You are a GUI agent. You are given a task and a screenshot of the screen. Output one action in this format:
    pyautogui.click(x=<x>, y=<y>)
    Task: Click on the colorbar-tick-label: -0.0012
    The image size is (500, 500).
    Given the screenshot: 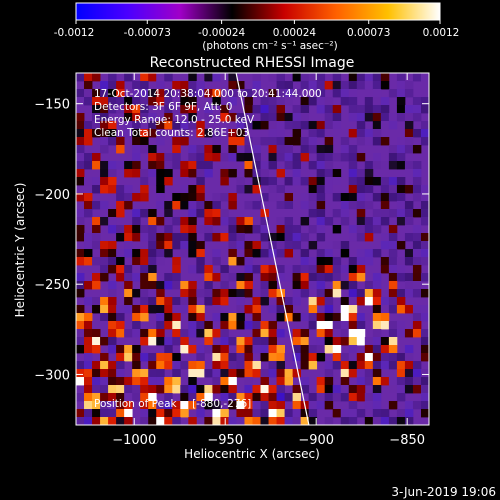 What is the action you would take?
    pyautogui.click(x=74, y=33)
    